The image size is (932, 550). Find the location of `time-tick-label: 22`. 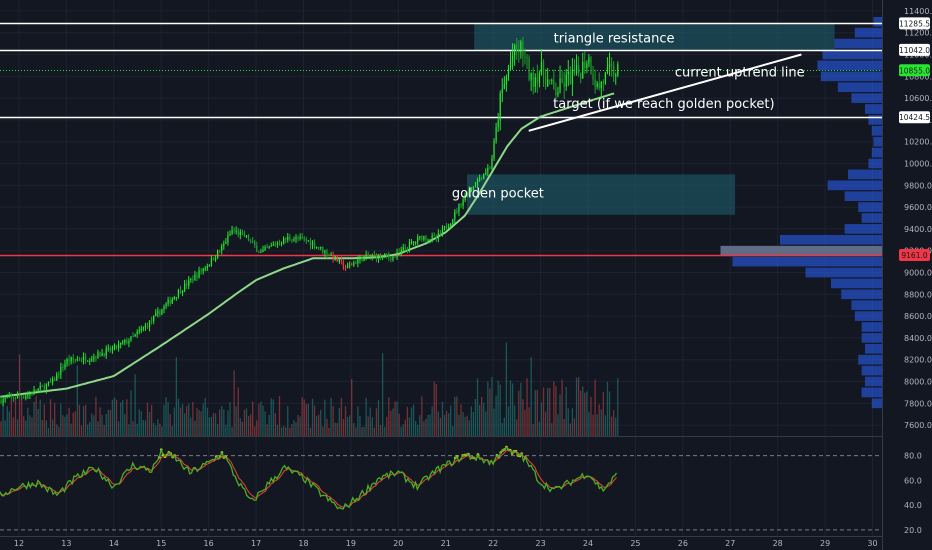

time-tick-label: 22 is located at coordinates (493, 543).